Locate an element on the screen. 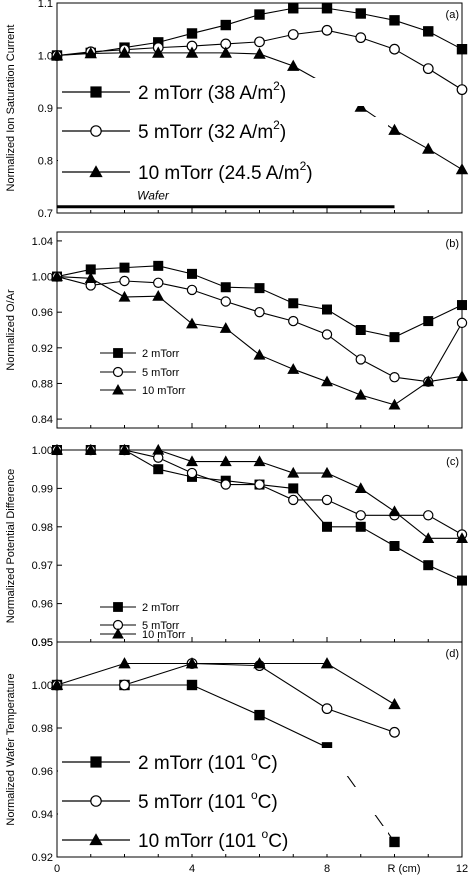 The width and height of the screenshot is (469, 878). y-tick-label: 1.1 is located at coordinates (45, 5).